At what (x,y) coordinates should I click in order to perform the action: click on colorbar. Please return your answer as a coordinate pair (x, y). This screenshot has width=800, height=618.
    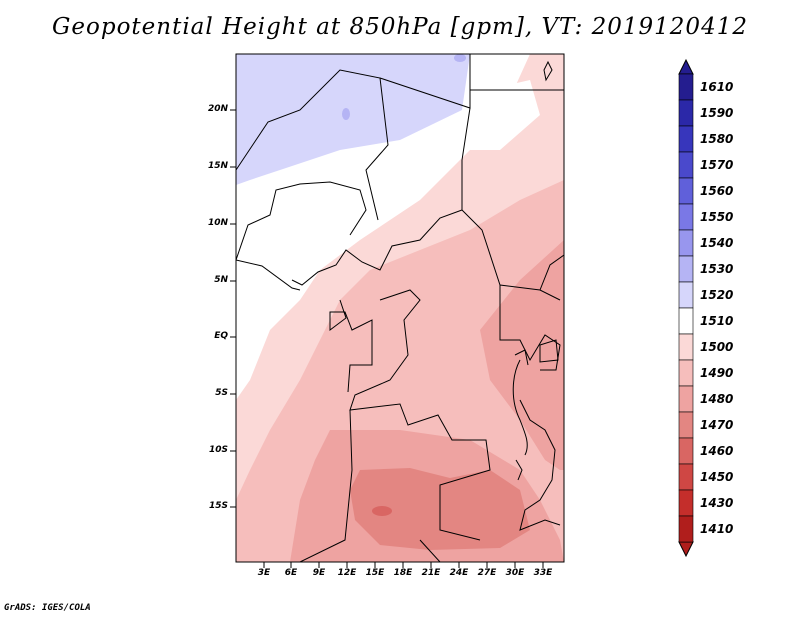
    Looking at the image, I should click on (686, 308).